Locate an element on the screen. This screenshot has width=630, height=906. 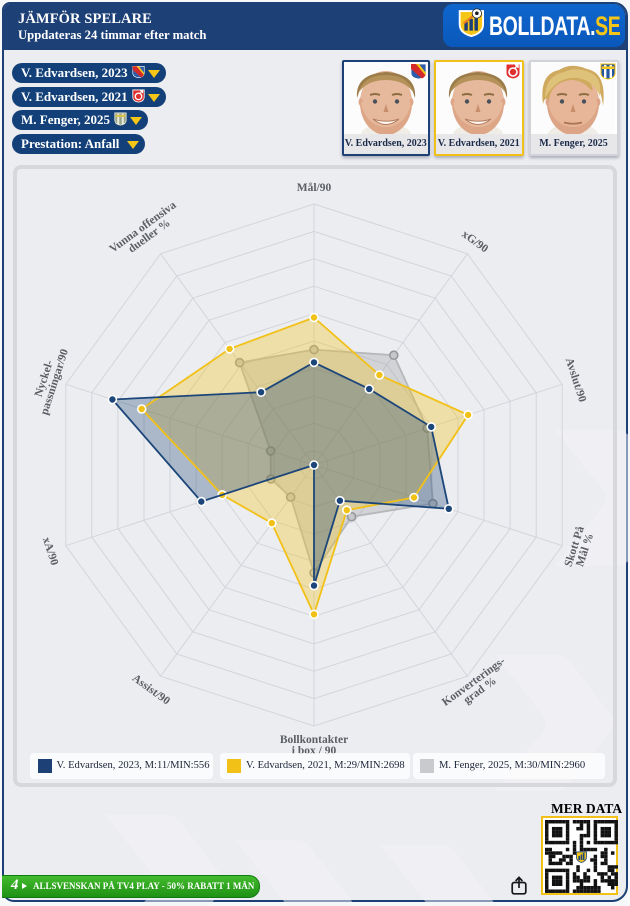
svg-text: Vunna offensivadueller % is located at coordinates (146, 231).